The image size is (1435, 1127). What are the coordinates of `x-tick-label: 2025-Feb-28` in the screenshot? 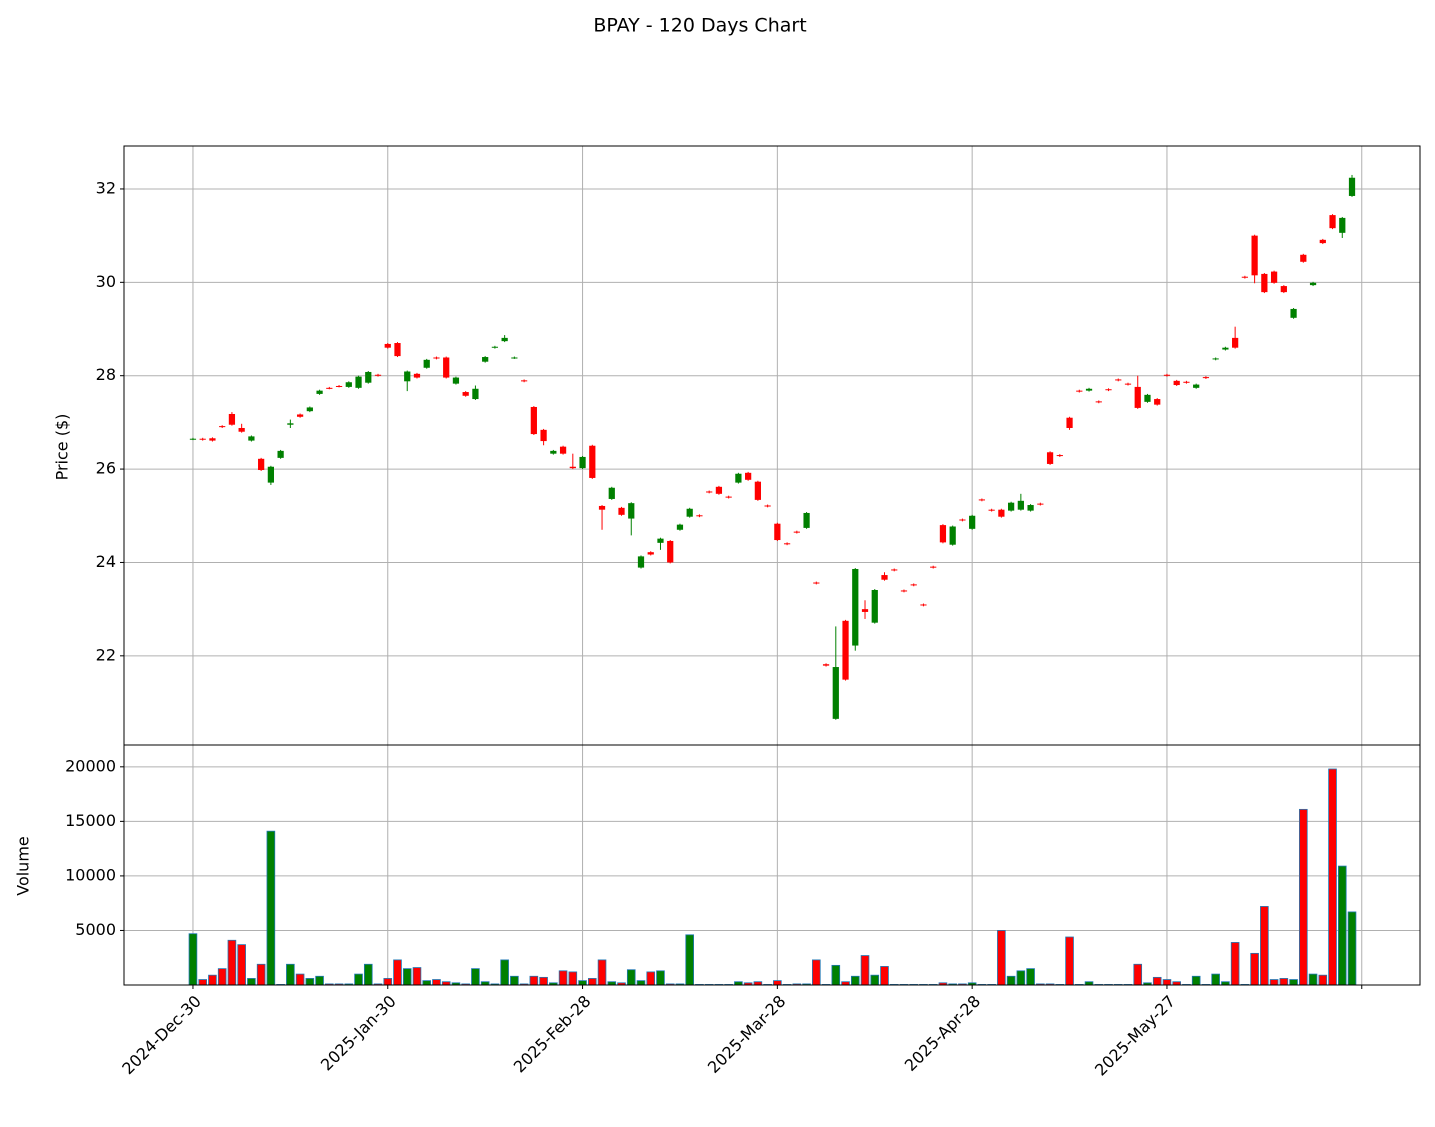 It's located at (552, 1034).